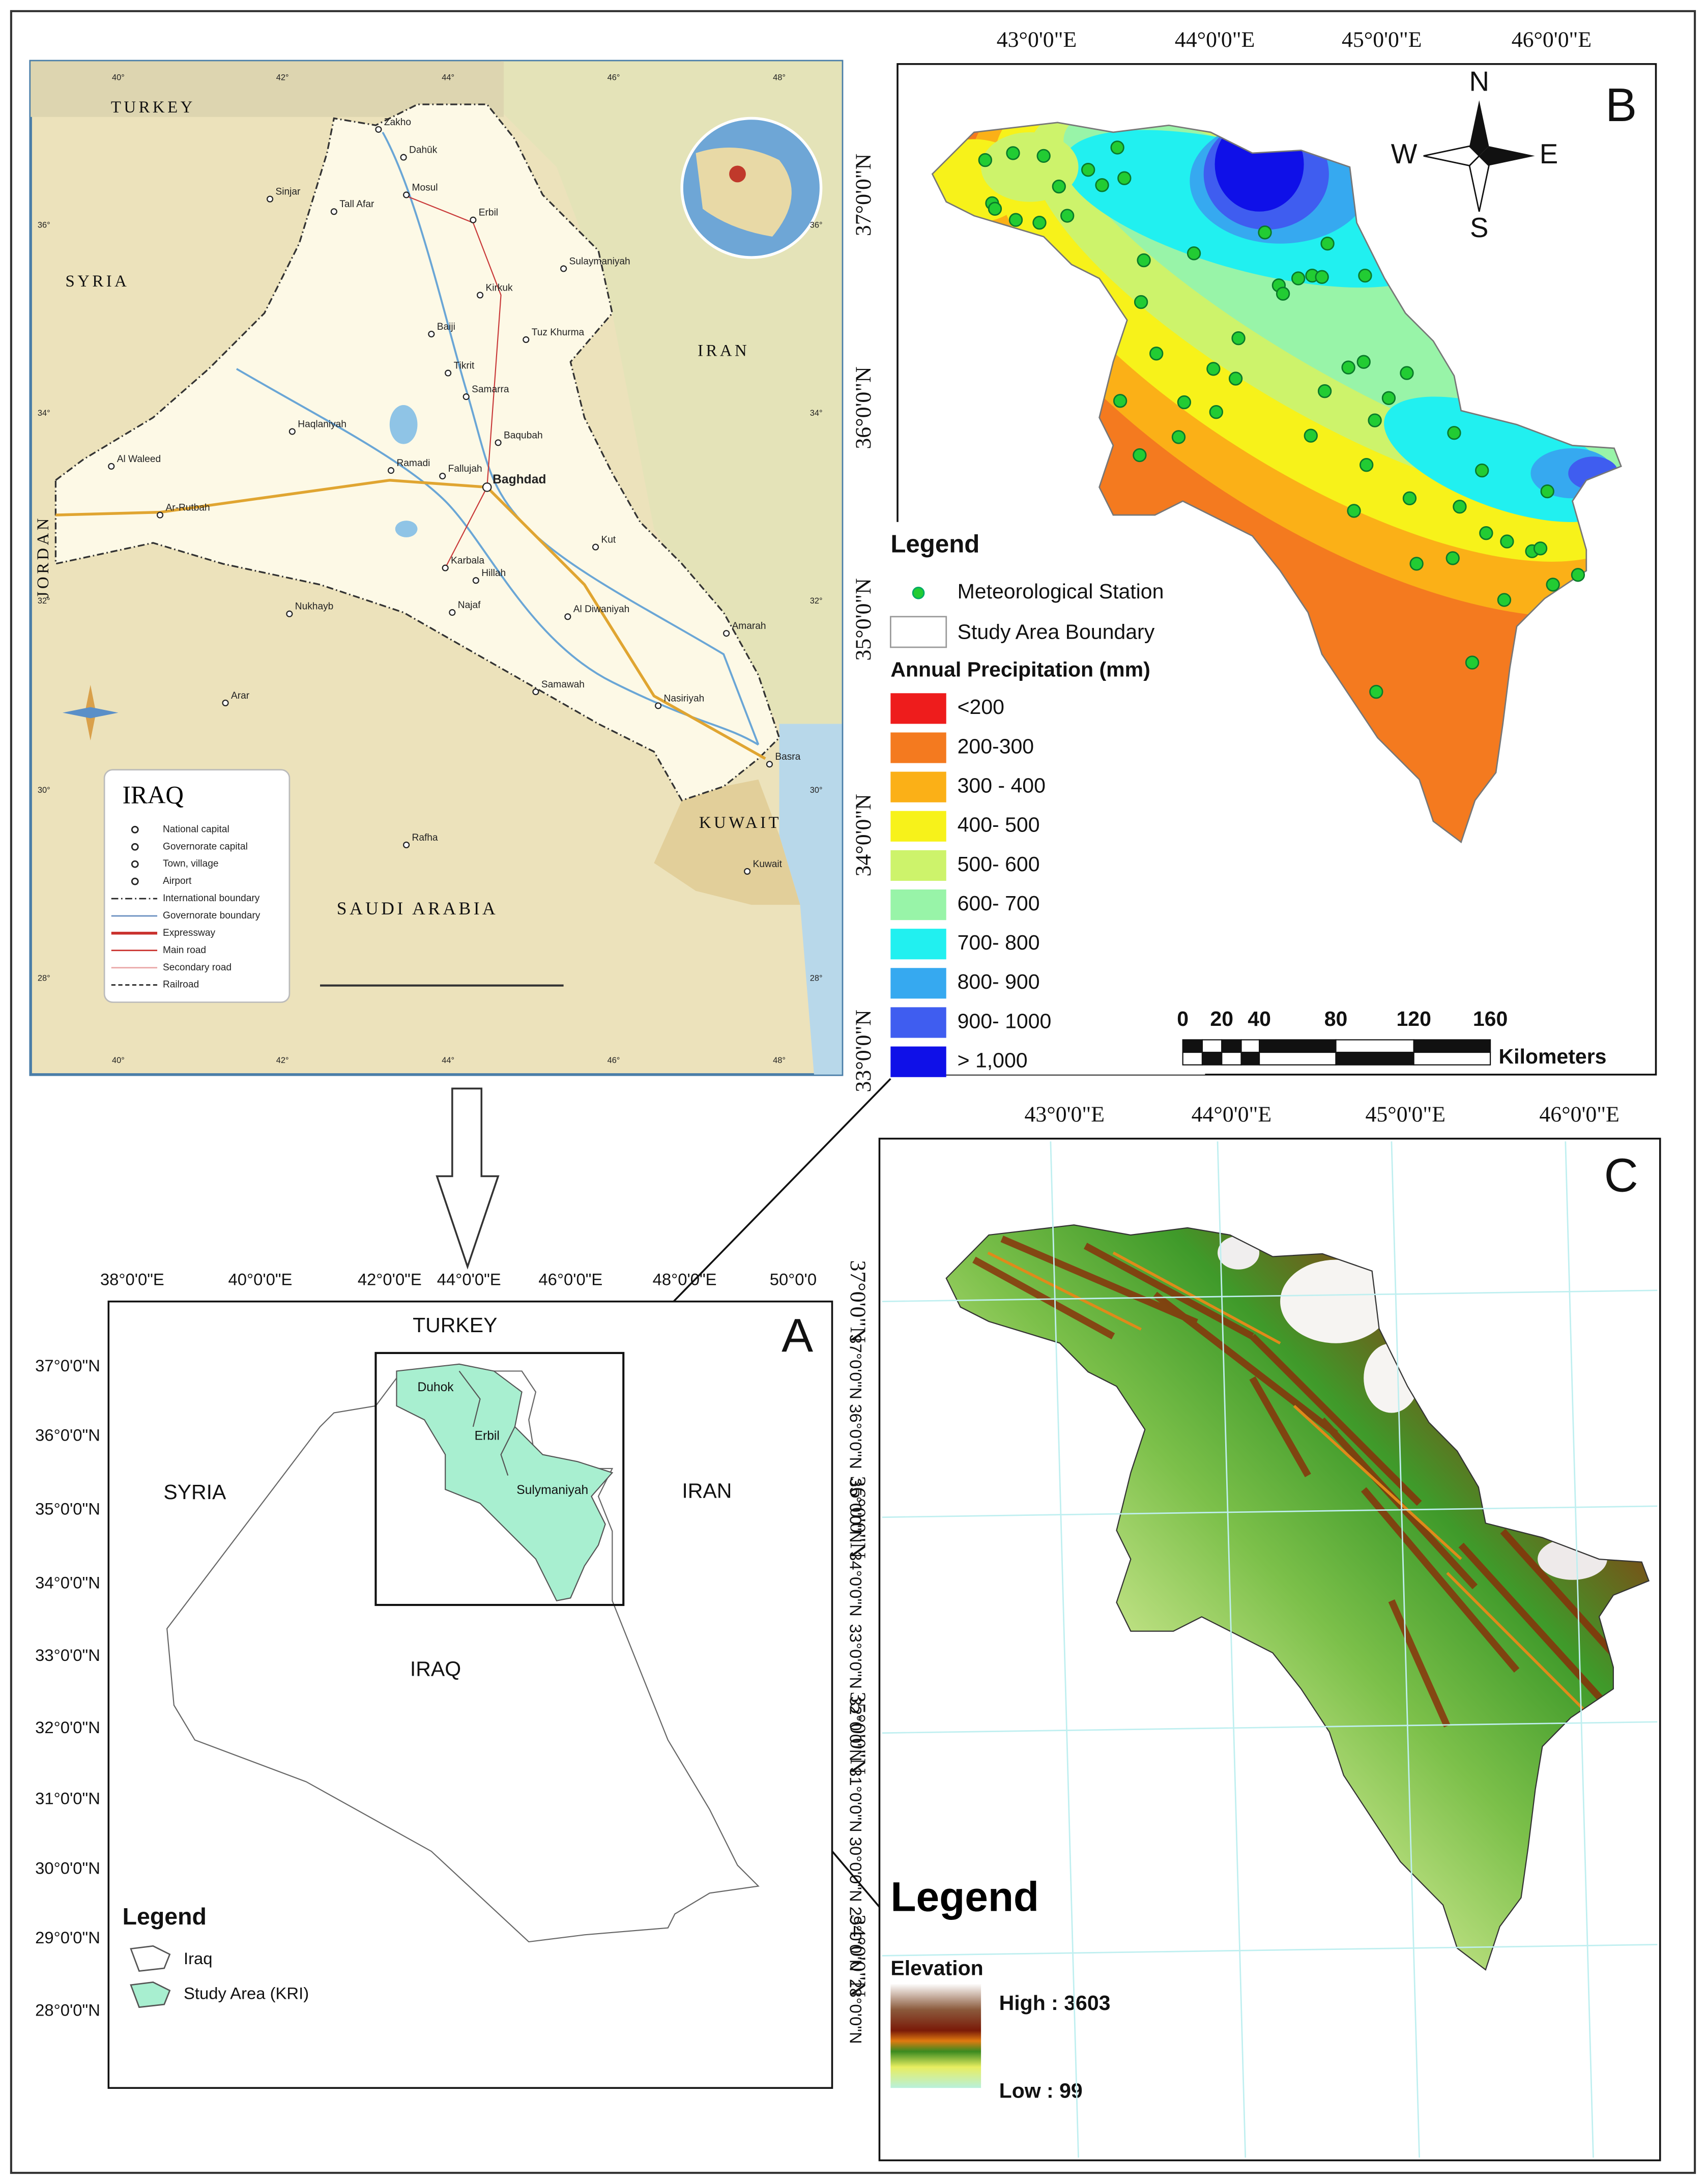 Image resolution: width=1706 pixels, height=2184 pixels. What do you see at coordinates (1552, 1056) in the screenshot?
I see `scale-unit: Kilometers` at bounding box center [1552, 1056].